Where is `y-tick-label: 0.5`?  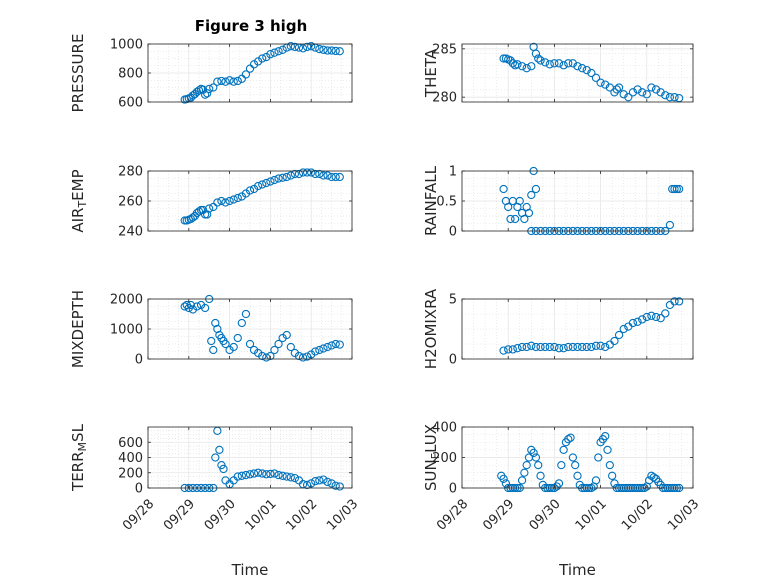 y-tick-label: 0.5 is located at coordinates (446, 202).